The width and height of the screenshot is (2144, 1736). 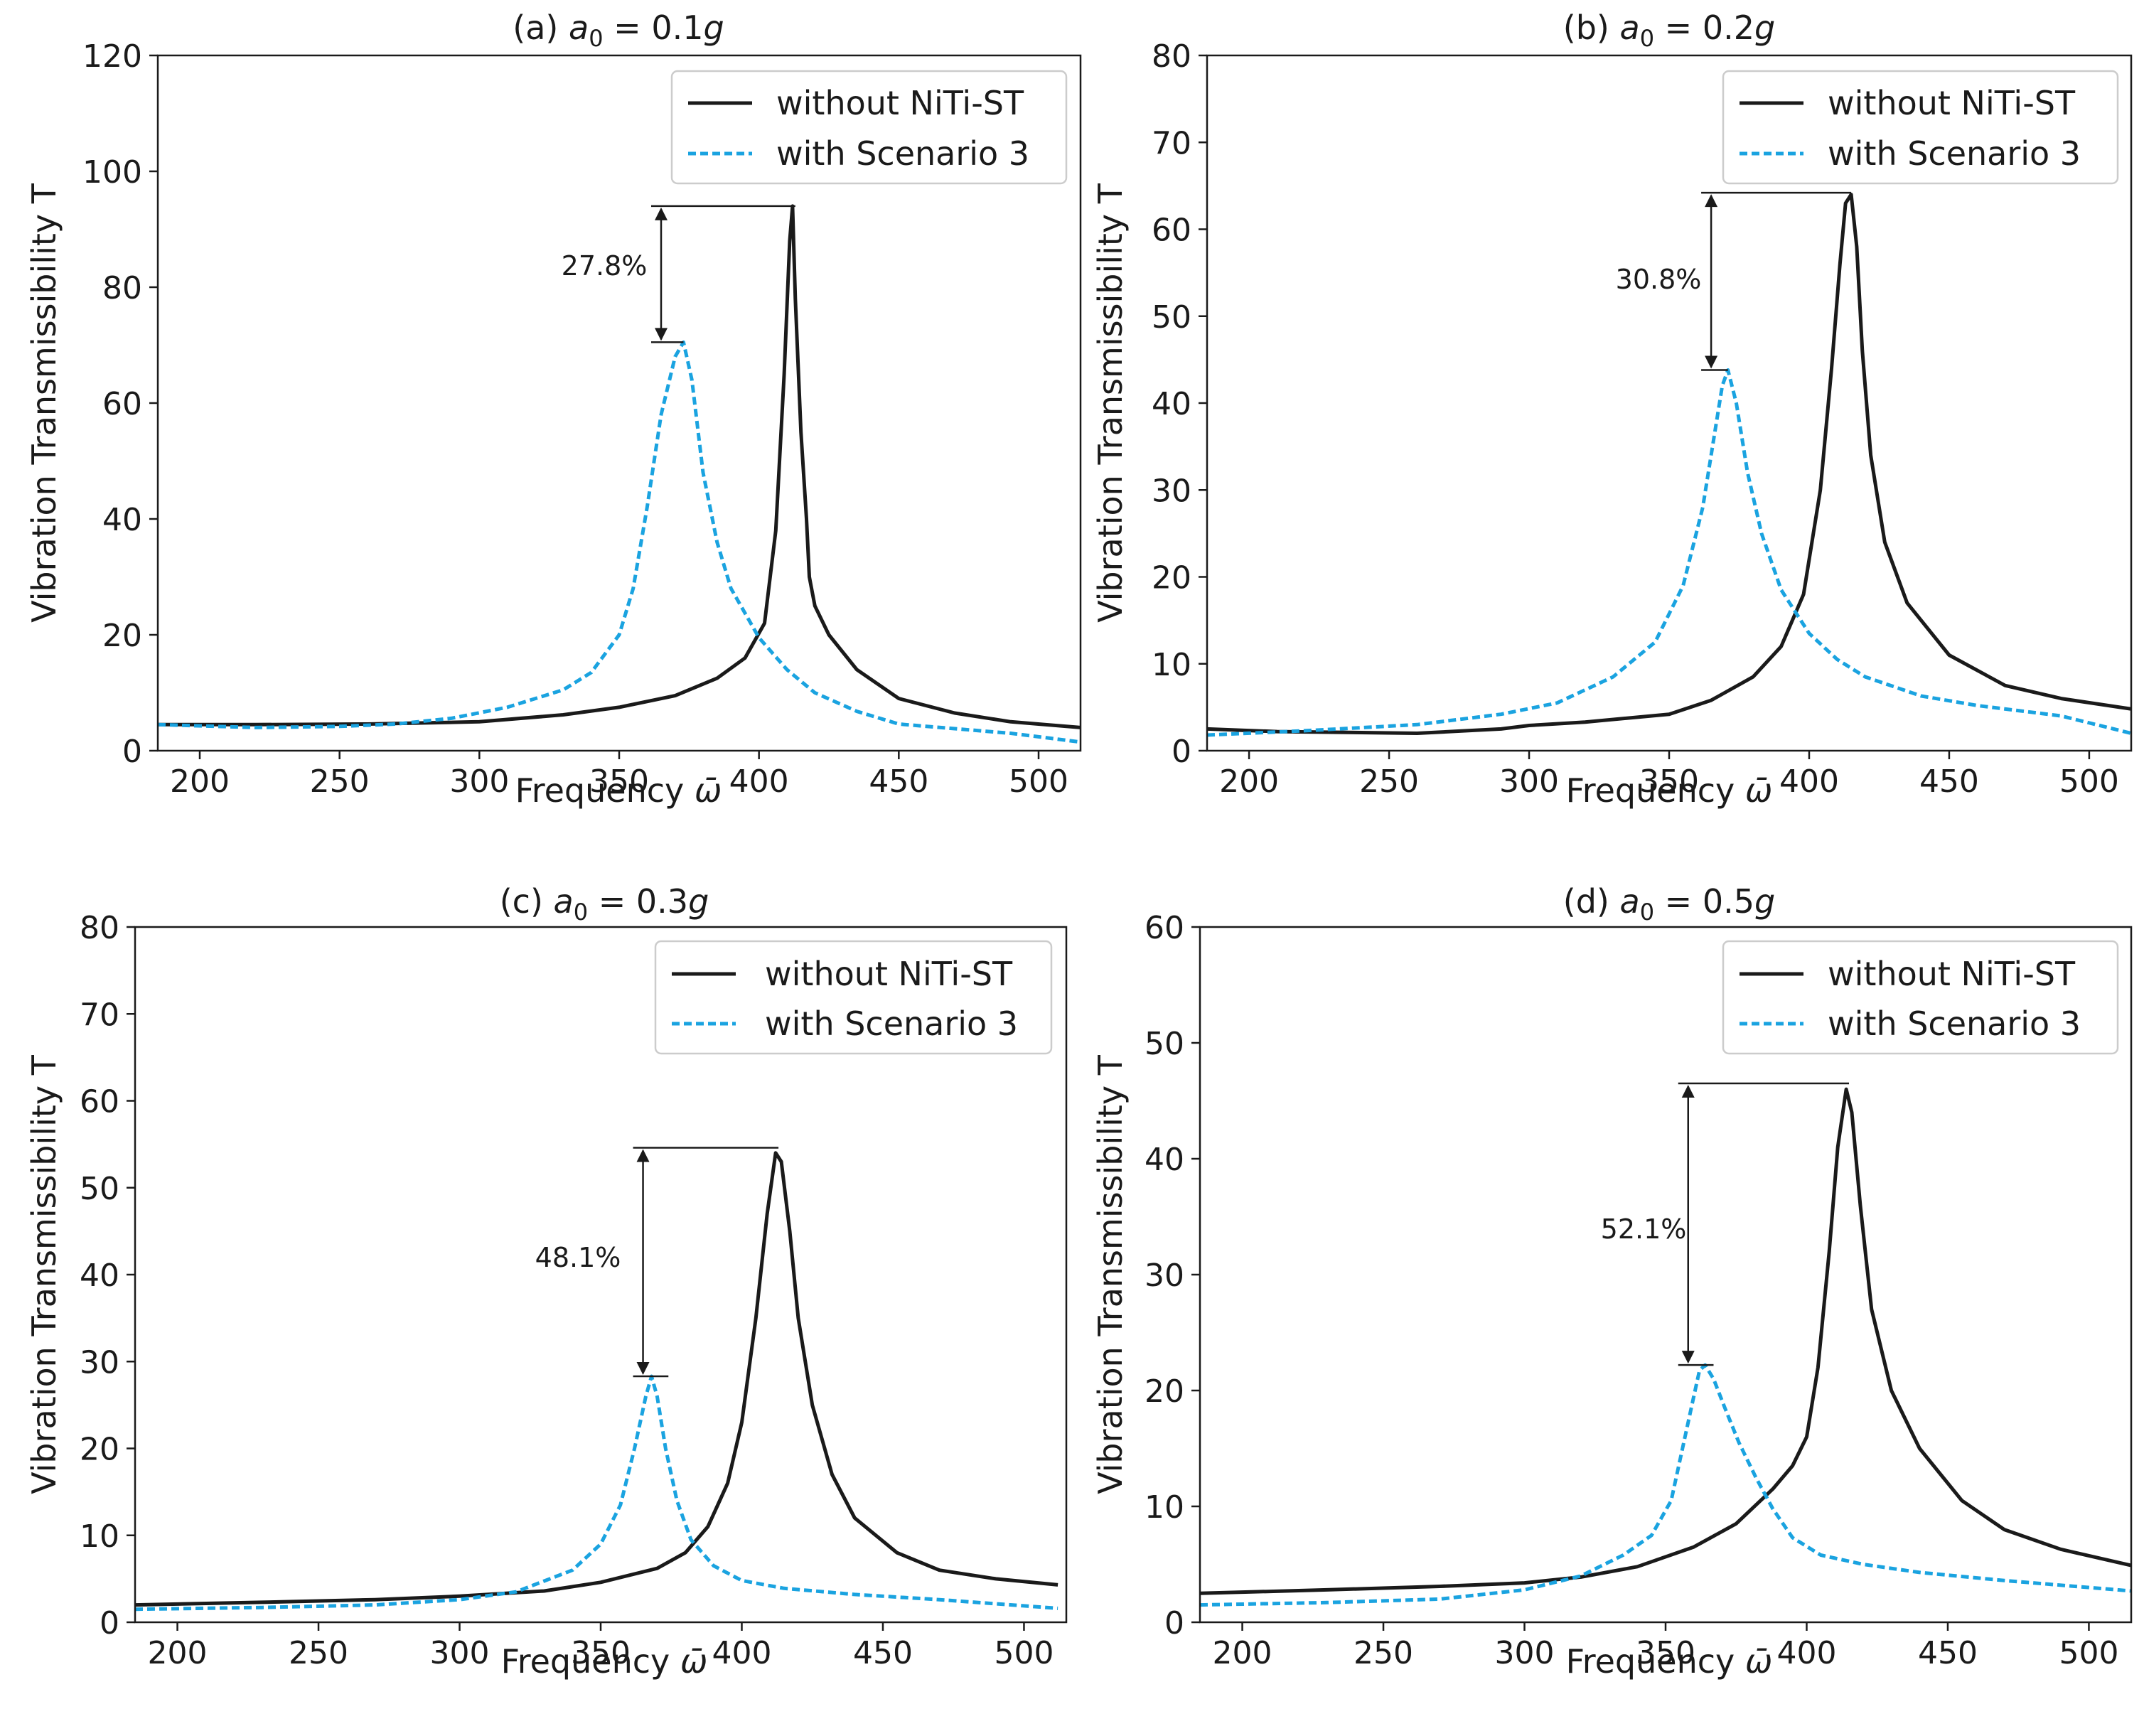 I want to click on panel-c-xtick-label: 450, so click(x=883, y=1653).